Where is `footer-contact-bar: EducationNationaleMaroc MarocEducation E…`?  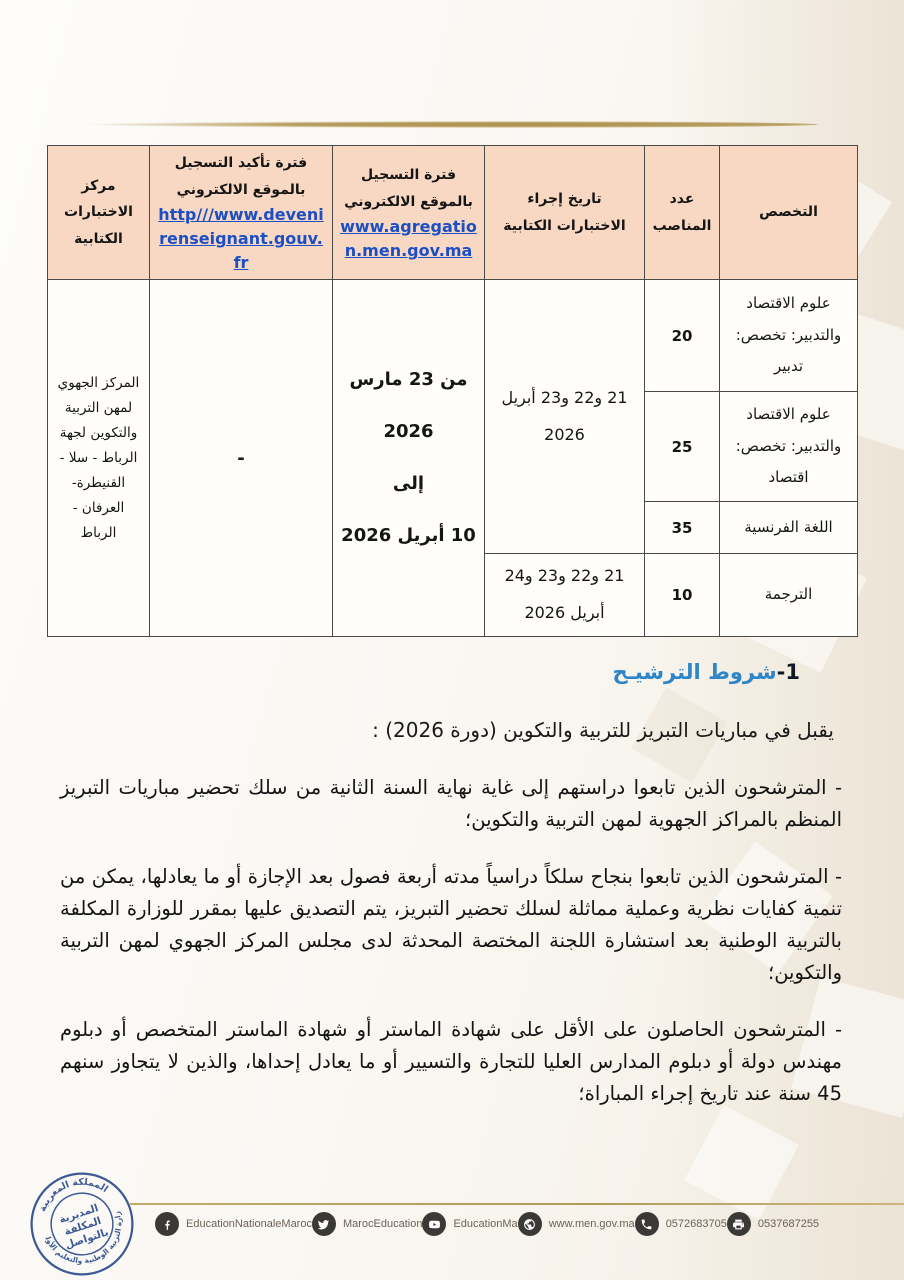
footer-contact-bar: EducationNationaleMaroc MarocEducation E… is located at coordinates (487, 1224).